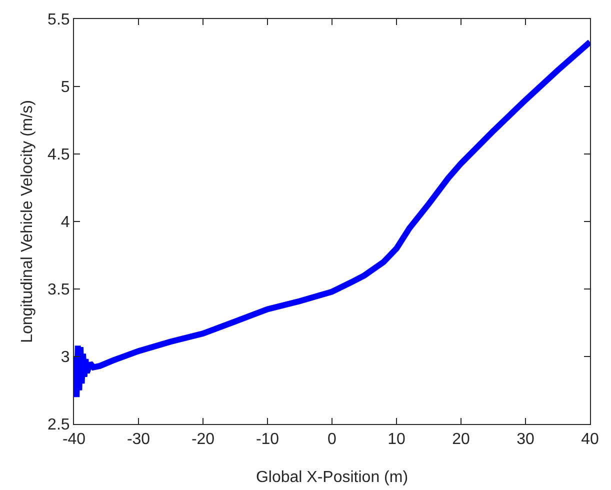  Describe the element at coordinates (59, 20) in the screenshot. I see `y-tick-label: 5.5` at that location.